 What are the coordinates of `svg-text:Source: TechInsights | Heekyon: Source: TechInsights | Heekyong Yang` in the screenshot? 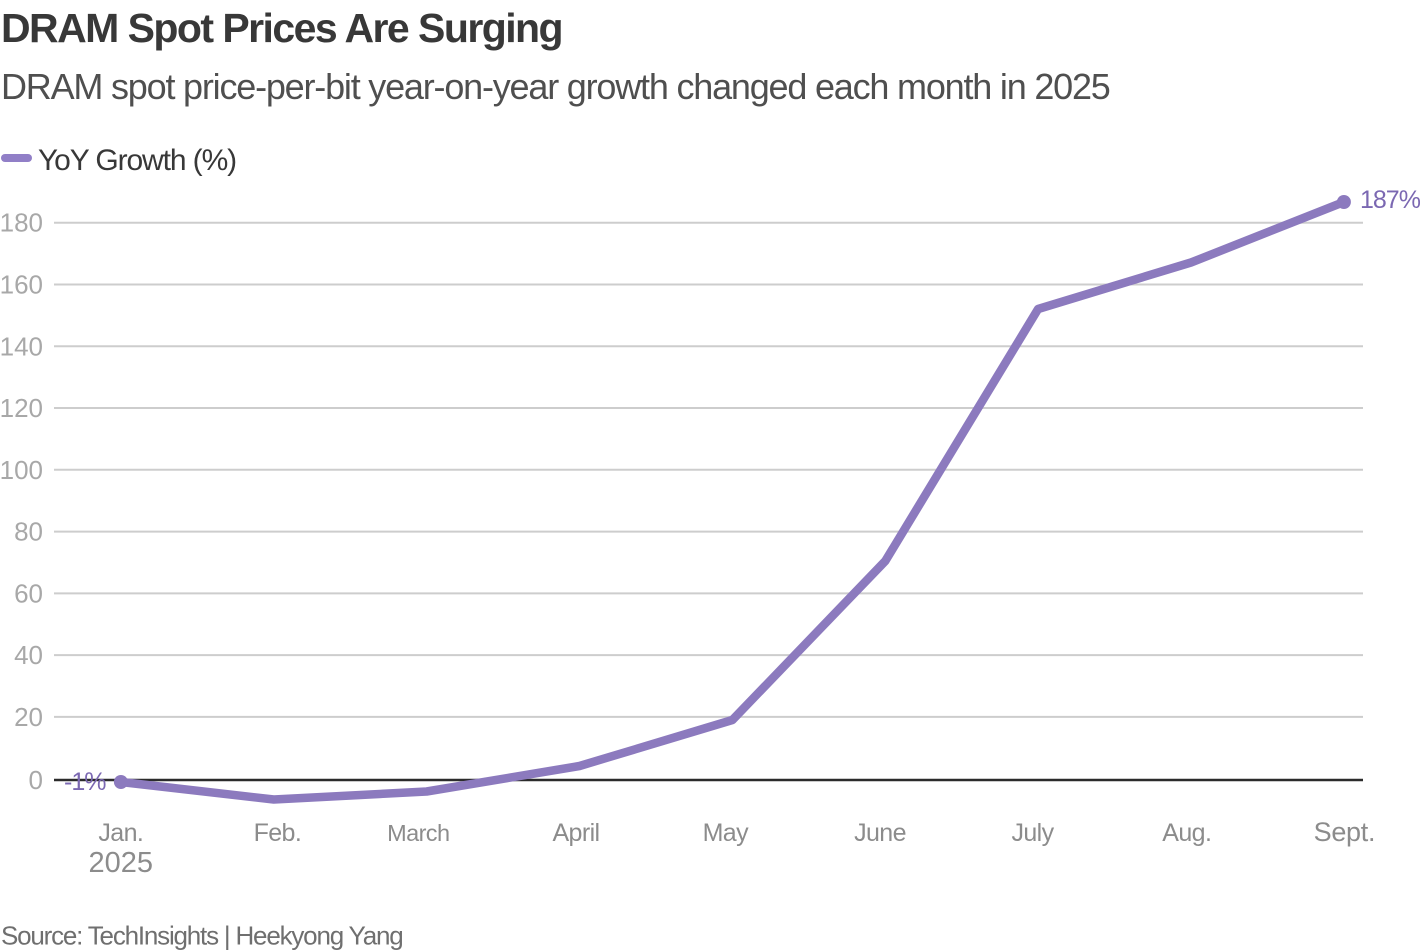 It's located at (202, 936).